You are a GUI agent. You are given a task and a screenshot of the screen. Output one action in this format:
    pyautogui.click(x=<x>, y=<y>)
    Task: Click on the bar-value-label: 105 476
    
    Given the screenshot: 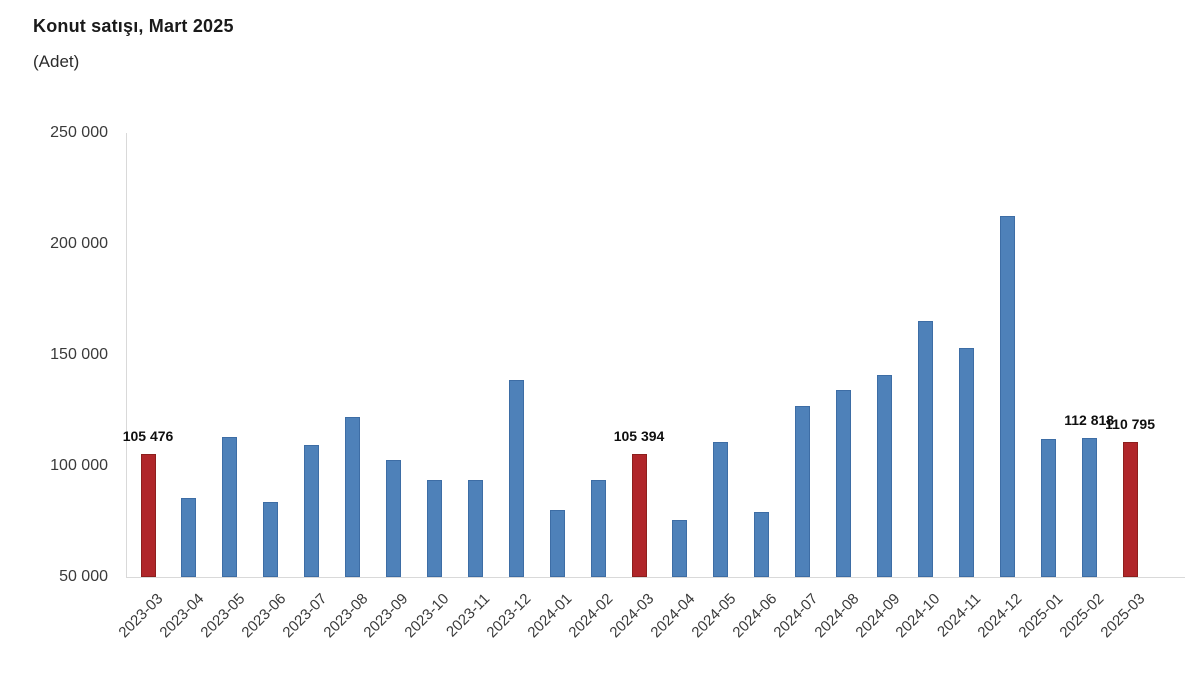 What is the action you would take?
    pyautogui.click(x=148, y=435)
    